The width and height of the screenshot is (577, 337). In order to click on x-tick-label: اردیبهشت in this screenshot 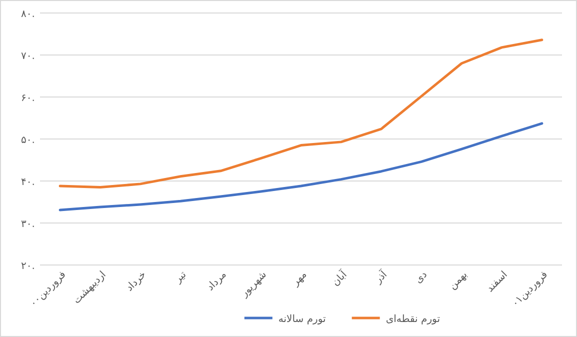, I will do `click(89, 287)`.